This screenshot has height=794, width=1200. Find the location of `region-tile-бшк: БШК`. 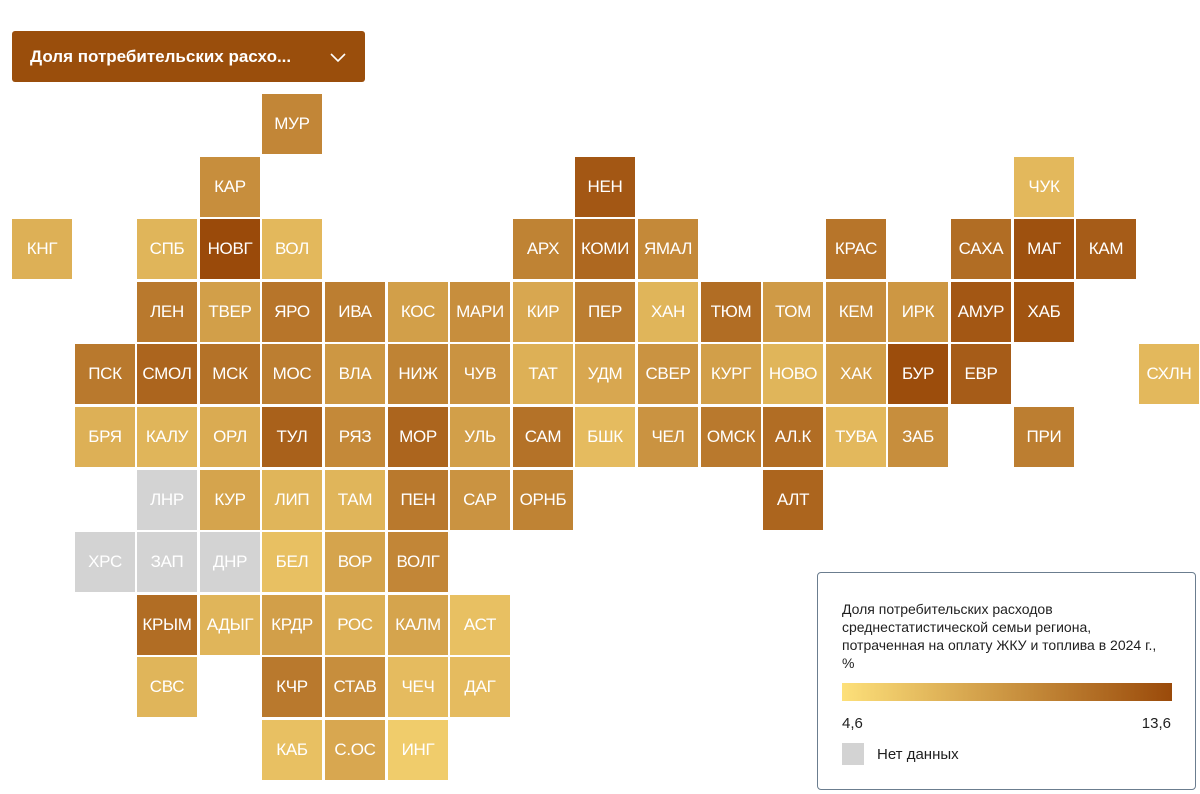

region-tile-бшк: БШК is located at coordinates (605, 437).